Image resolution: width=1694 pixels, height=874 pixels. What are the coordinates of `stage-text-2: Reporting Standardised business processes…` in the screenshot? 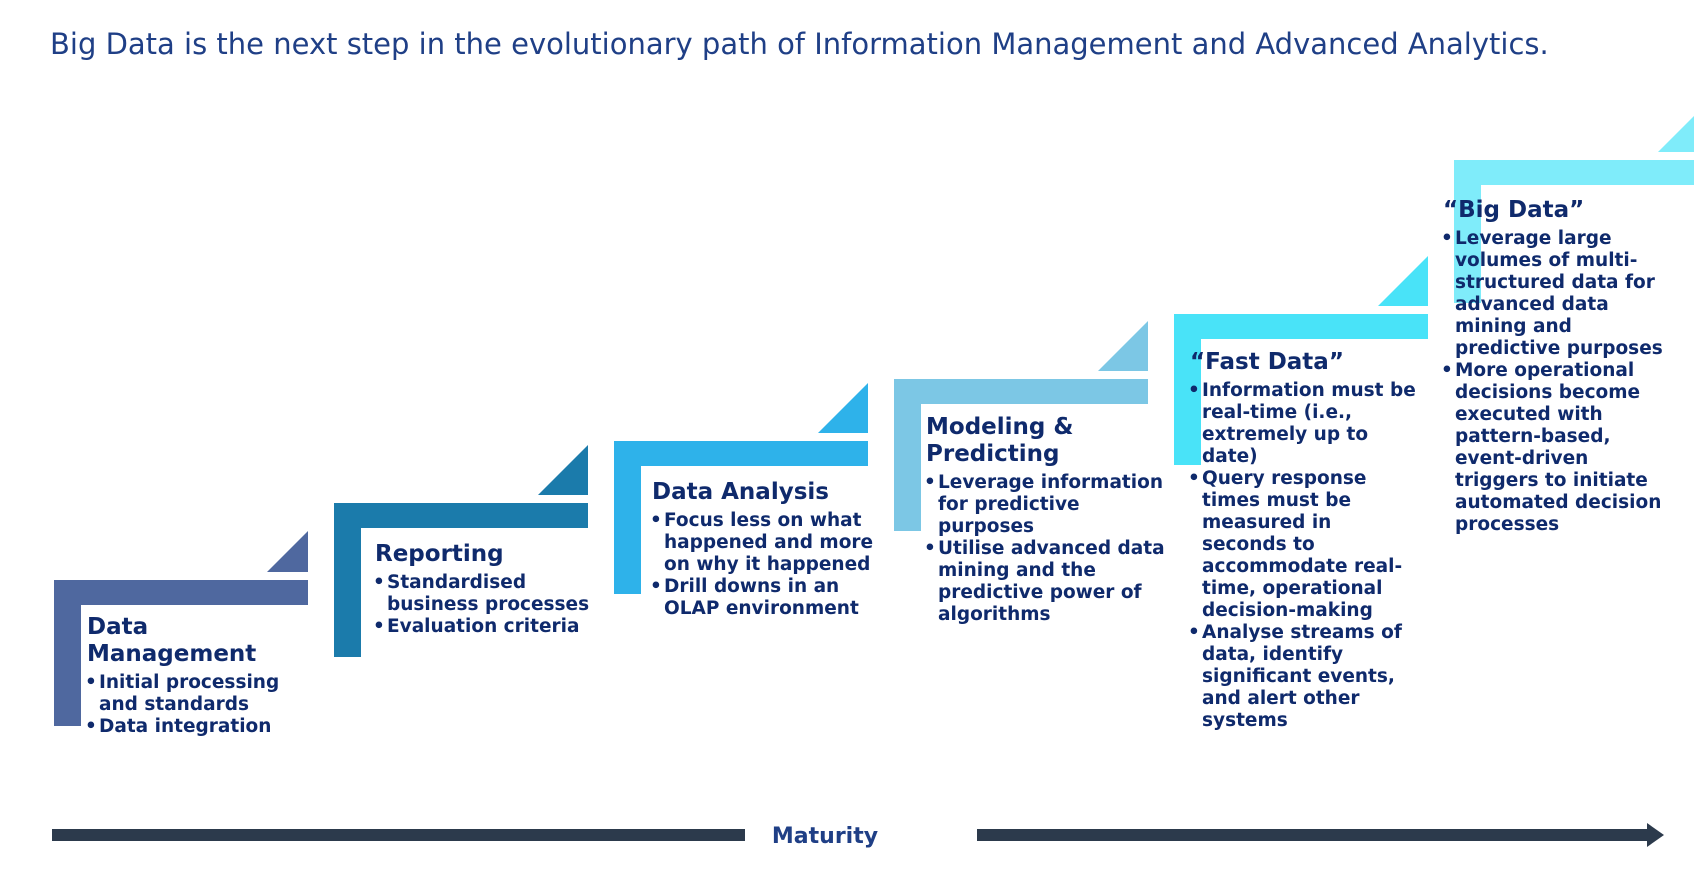 It's located at (489, 589).